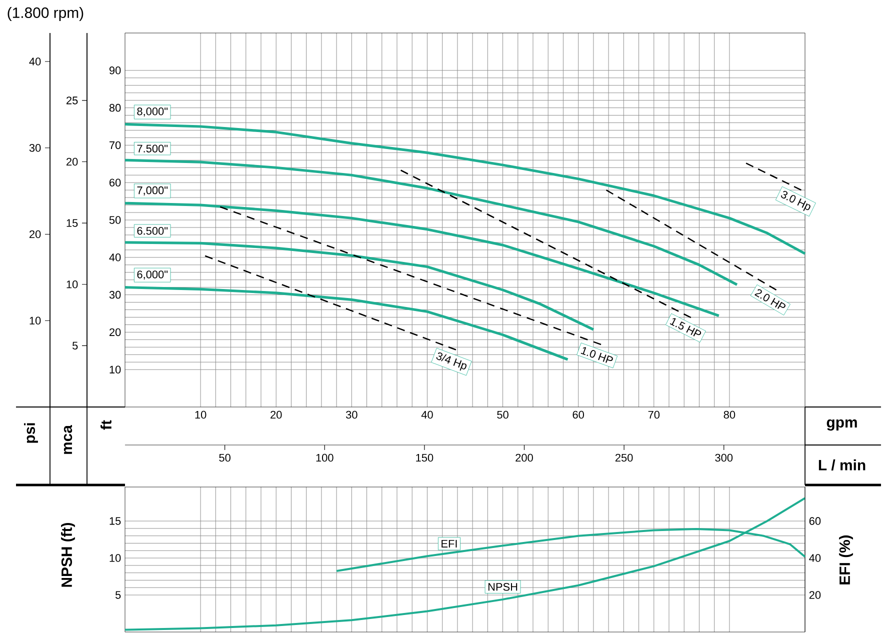 The image size is (887, 642). Describe the element at coordinates (276, 414) in the screenshot. I see `x-tick-label: 20` at that location.